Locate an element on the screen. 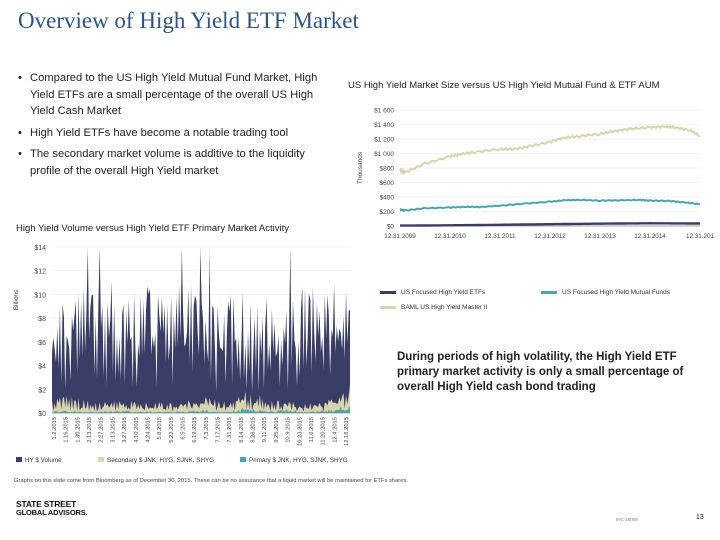  legend-mf-label: US Focused High Yield Mutual Funds is located at coordinates (616, 292).